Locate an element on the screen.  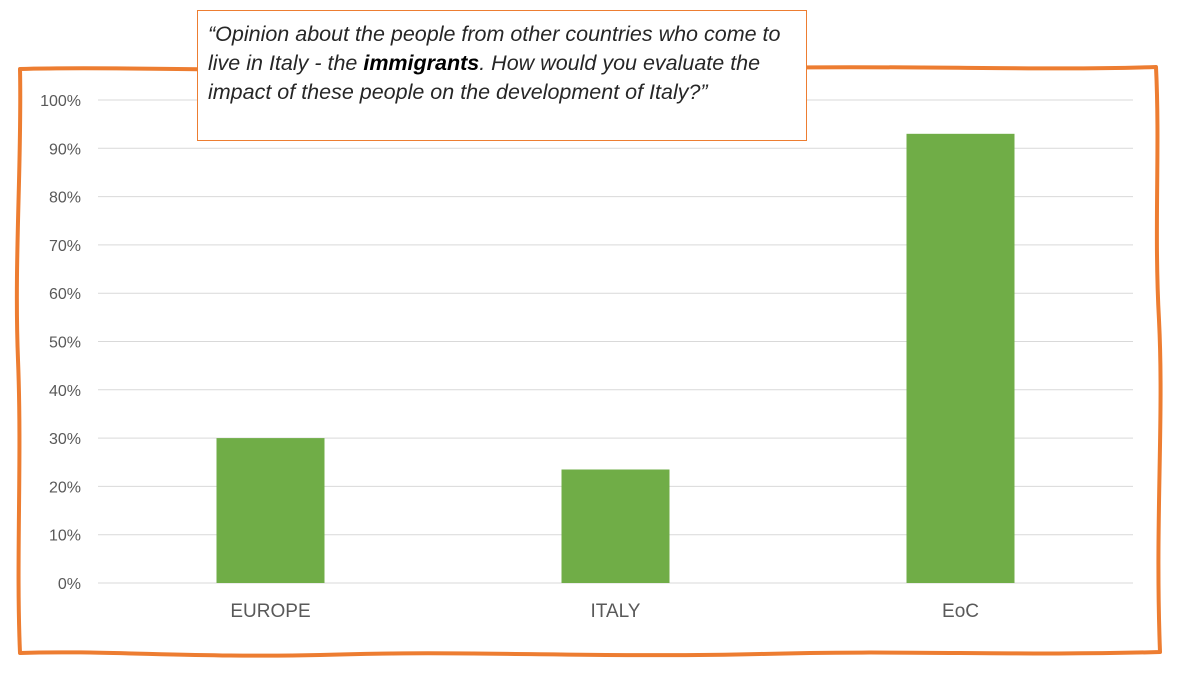
x-axis-category-labels: EUROPE ITALY EoC is located at coordinates (604, 611).